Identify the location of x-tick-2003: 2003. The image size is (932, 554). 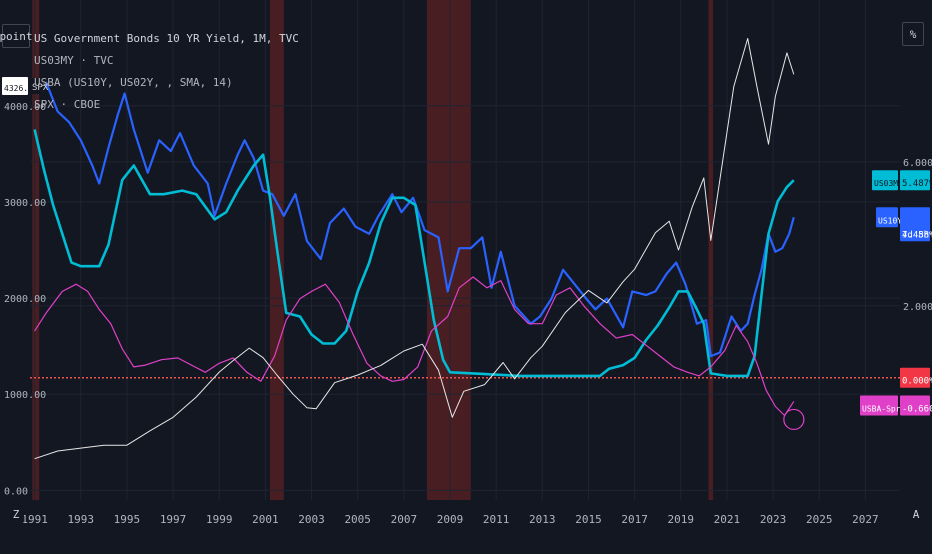
(311, 519).